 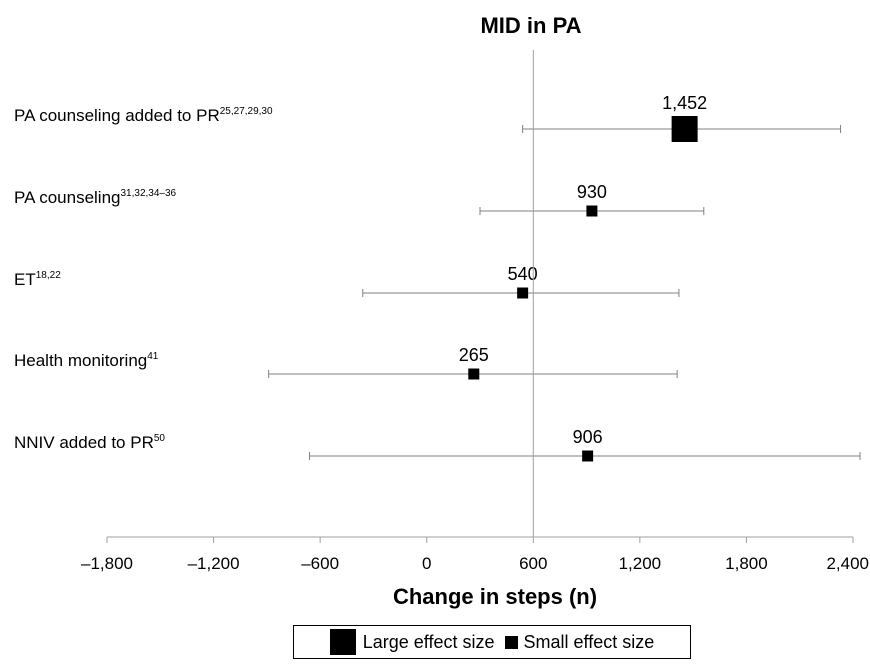 I want to click on chart-title: MID in PA, so click(x=530, y=25).